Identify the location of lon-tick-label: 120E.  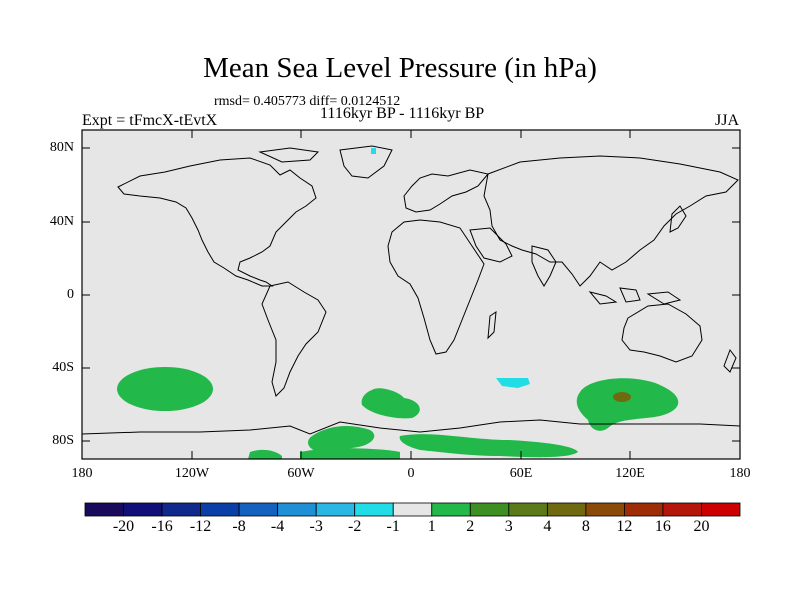
(630, 473).